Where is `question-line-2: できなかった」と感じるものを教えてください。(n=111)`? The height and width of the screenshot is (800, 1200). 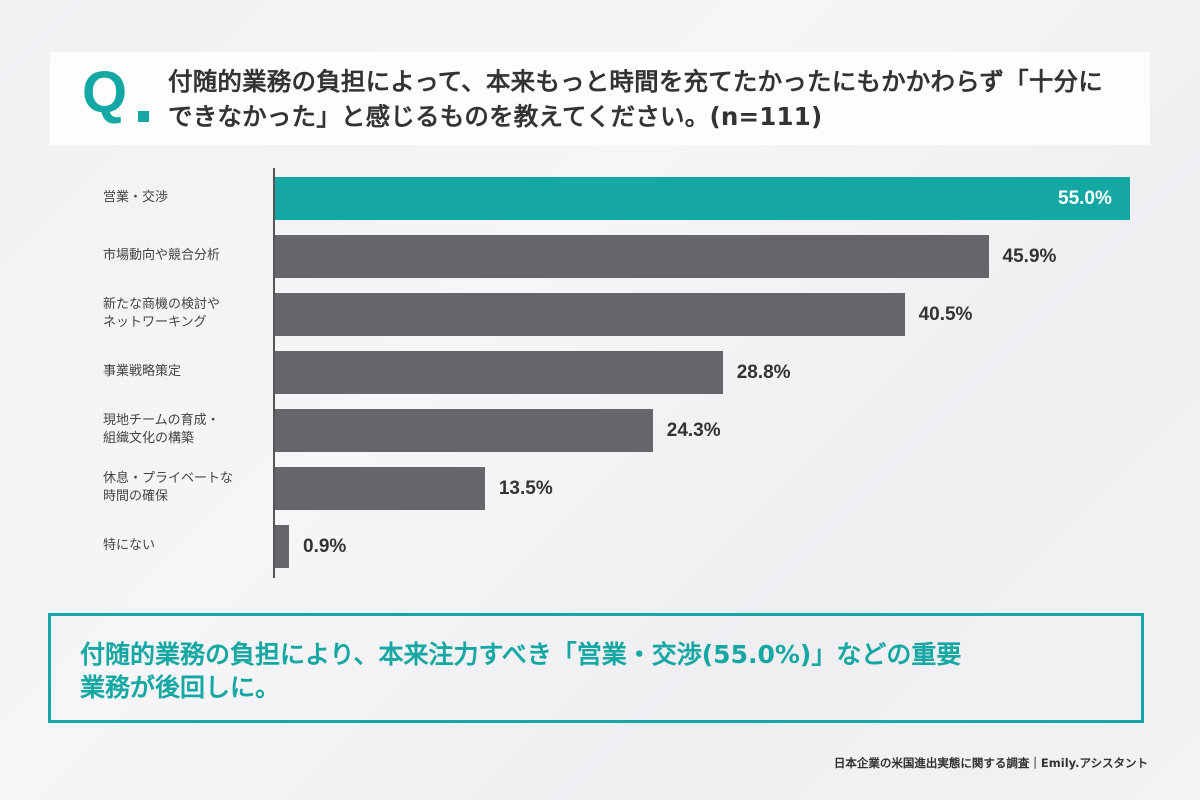 question-line-2: できなかった」と感じるものを教えてください。(n=111) is located at coordinates (495, 116).